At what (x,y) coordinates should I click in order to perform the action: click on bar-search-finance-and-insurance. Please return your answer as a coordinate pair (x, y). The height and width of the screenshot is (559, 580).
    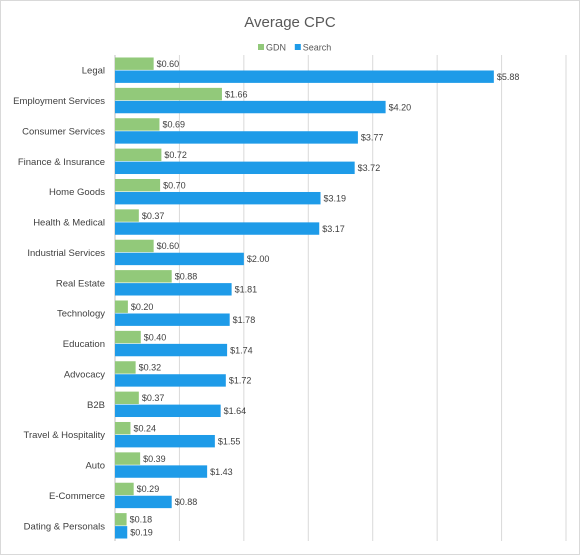
    Looking at the image, I should click on (235, 168).